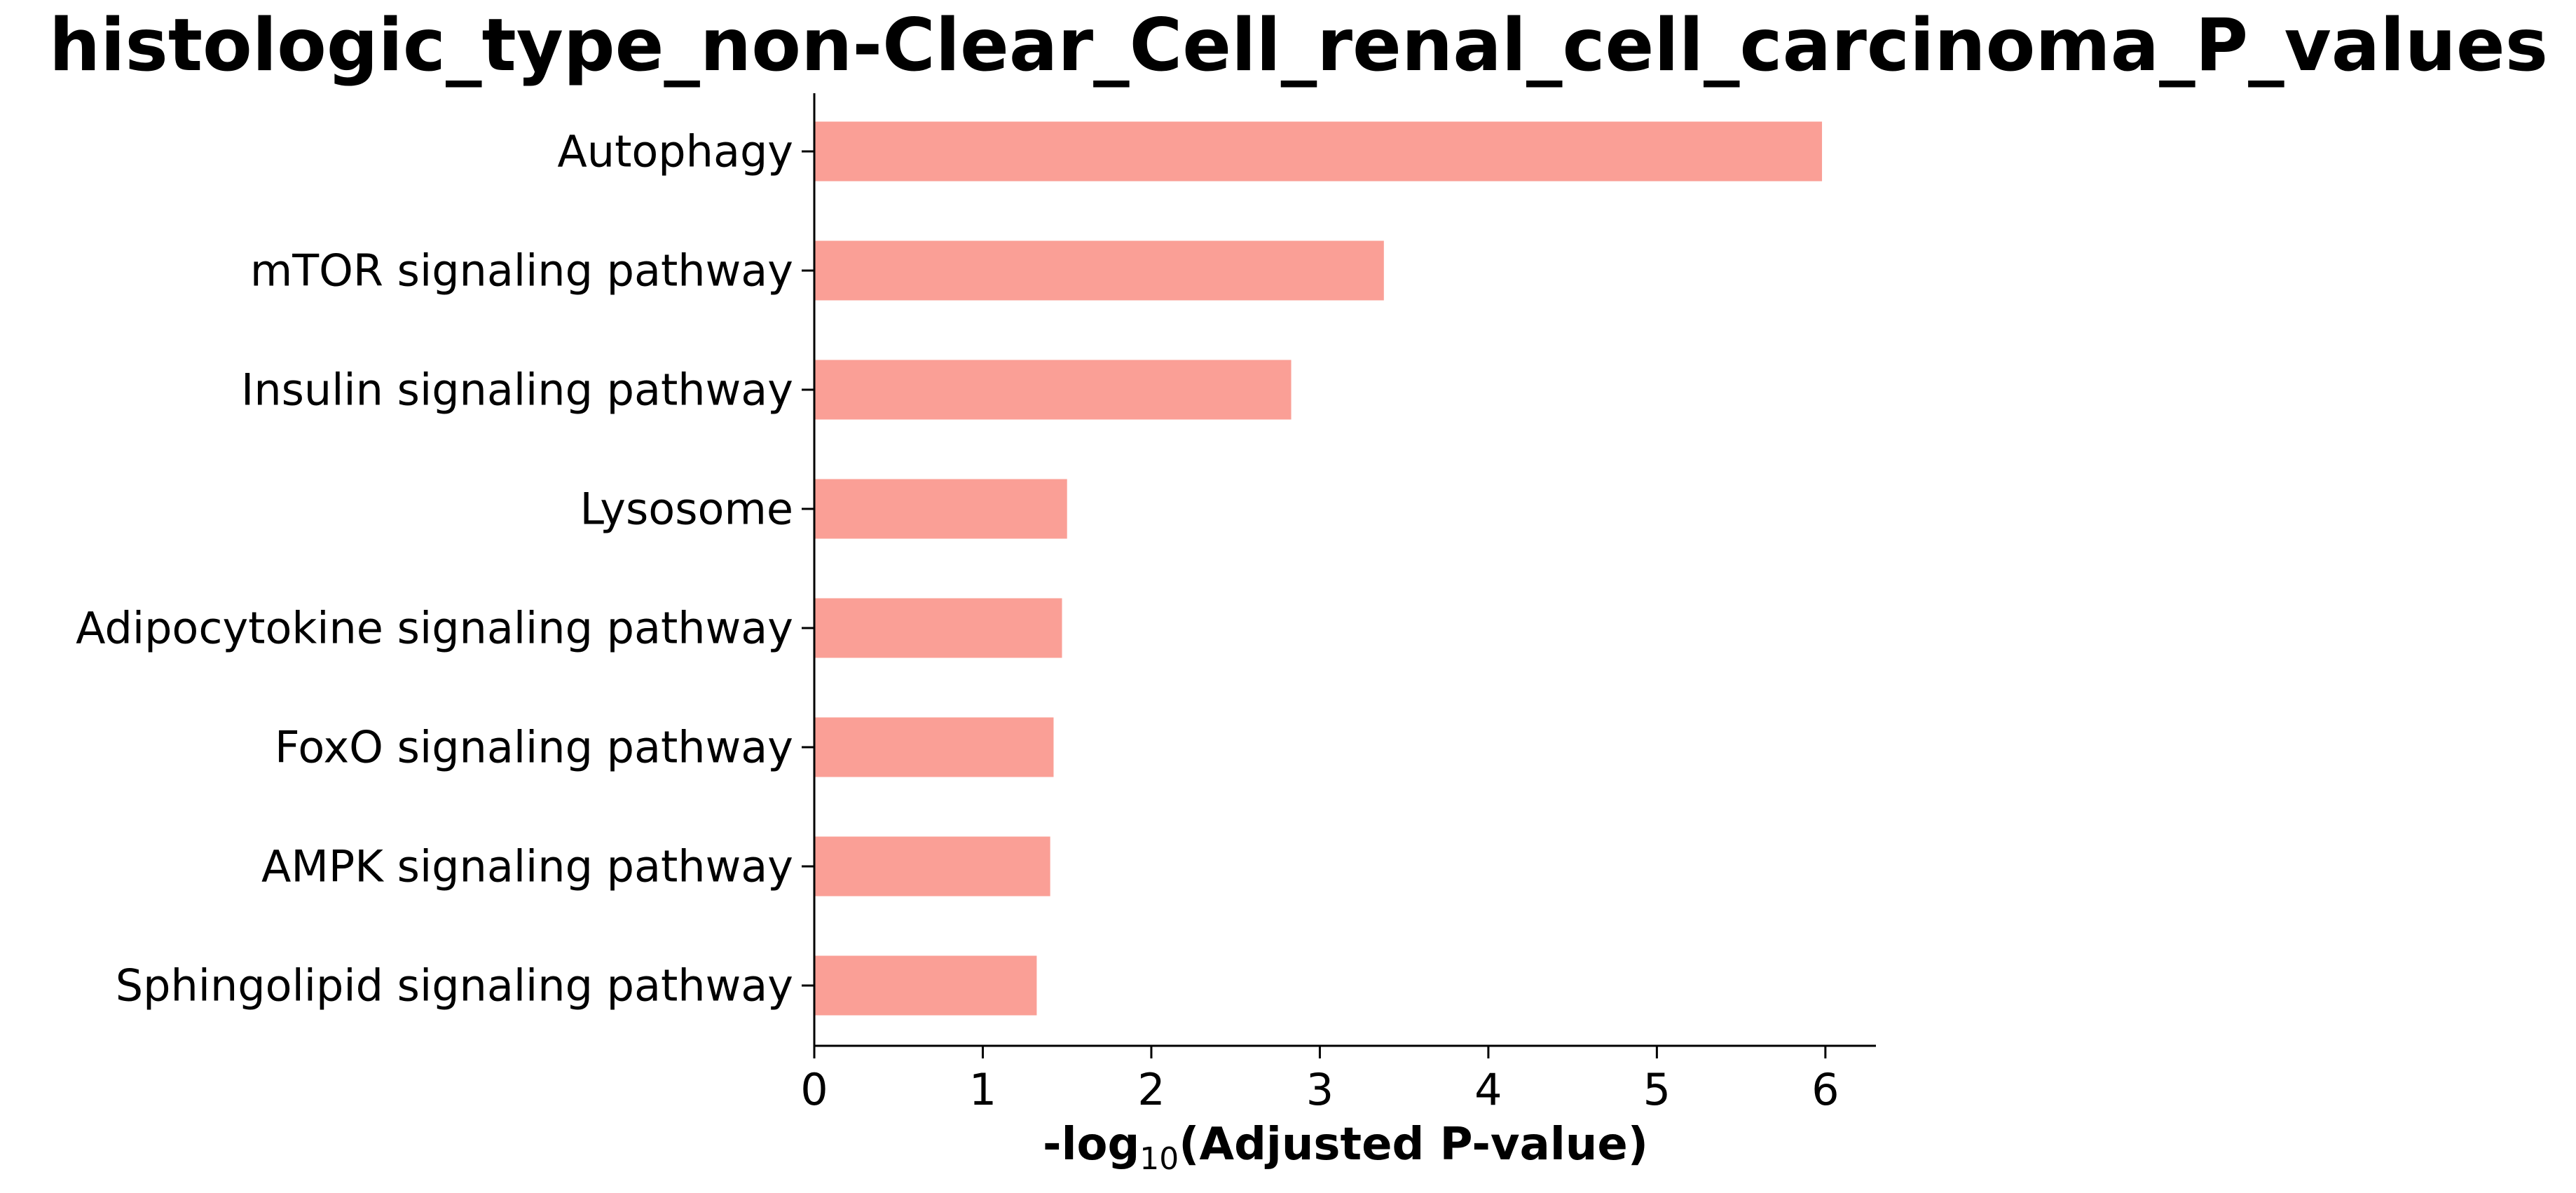  Describe the element at coordinates (686, 510) in the screenshot. I see `y-tick-label: Lysosome` at that location.